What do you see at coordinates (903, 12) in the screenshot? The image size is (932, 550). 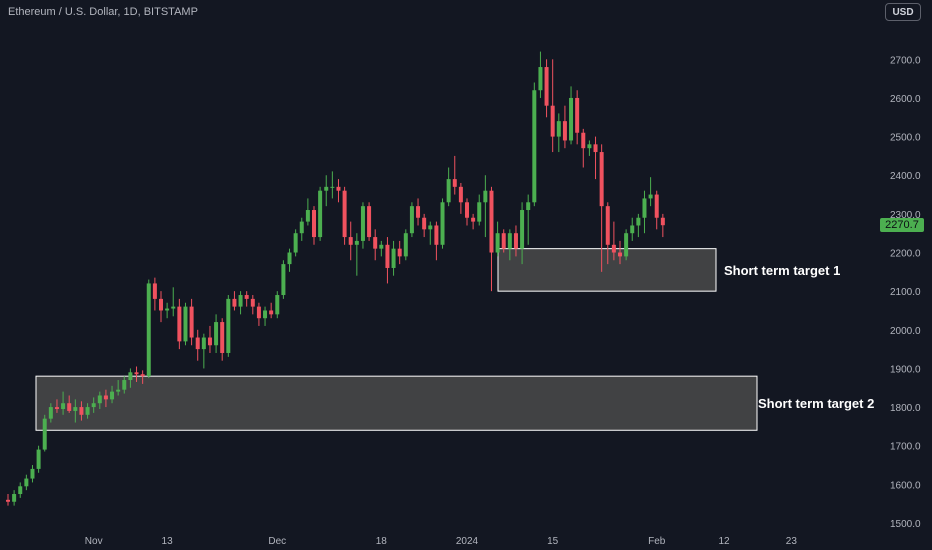 I see `currency-button: USD` at bounding box center [903, 12].